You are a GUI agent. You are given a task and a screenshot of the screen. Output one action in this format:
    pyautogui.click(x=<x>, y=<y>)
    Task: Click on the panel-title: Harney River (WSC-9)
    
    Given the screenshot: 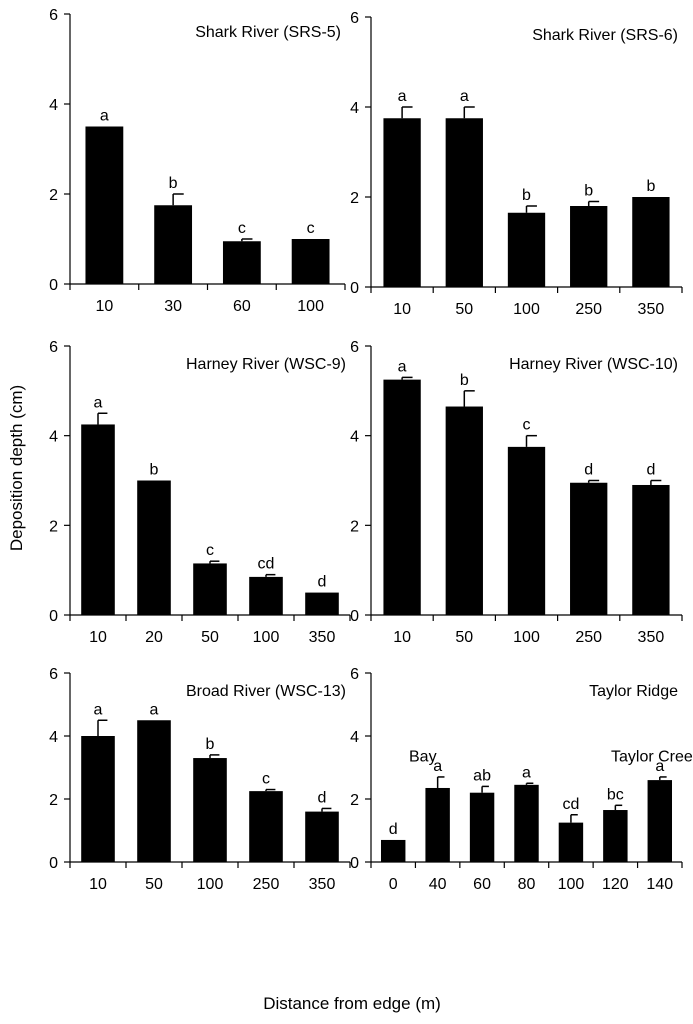 What is the action you would take?
    pyautogui.click(x=266, y=364)
    